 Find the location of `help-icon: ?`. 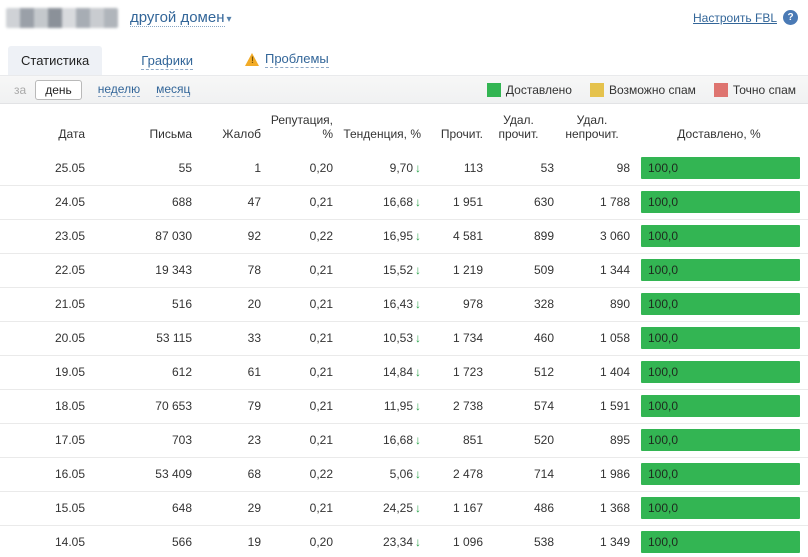

help-icon: ? is located at coordinates (790, 17).